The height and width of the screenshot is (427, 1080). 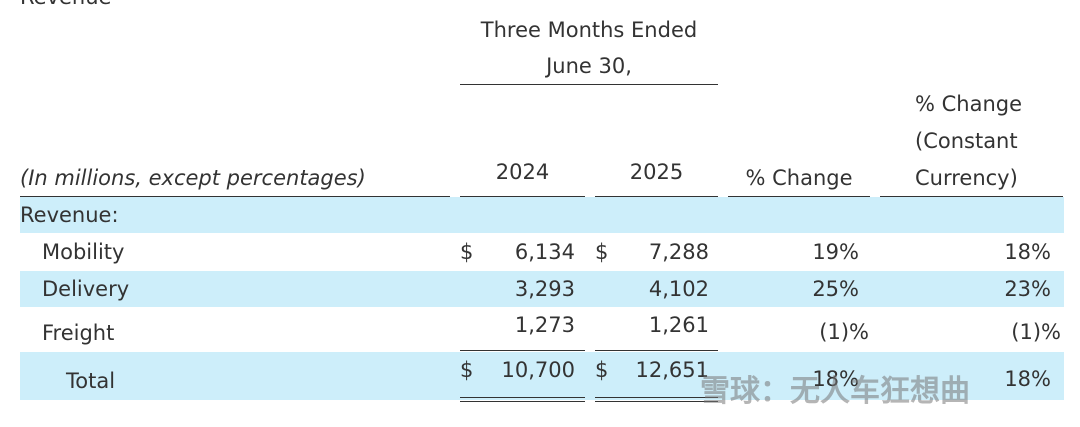 I want to click on group-label: Revenue:, so click(x=69, y=215).